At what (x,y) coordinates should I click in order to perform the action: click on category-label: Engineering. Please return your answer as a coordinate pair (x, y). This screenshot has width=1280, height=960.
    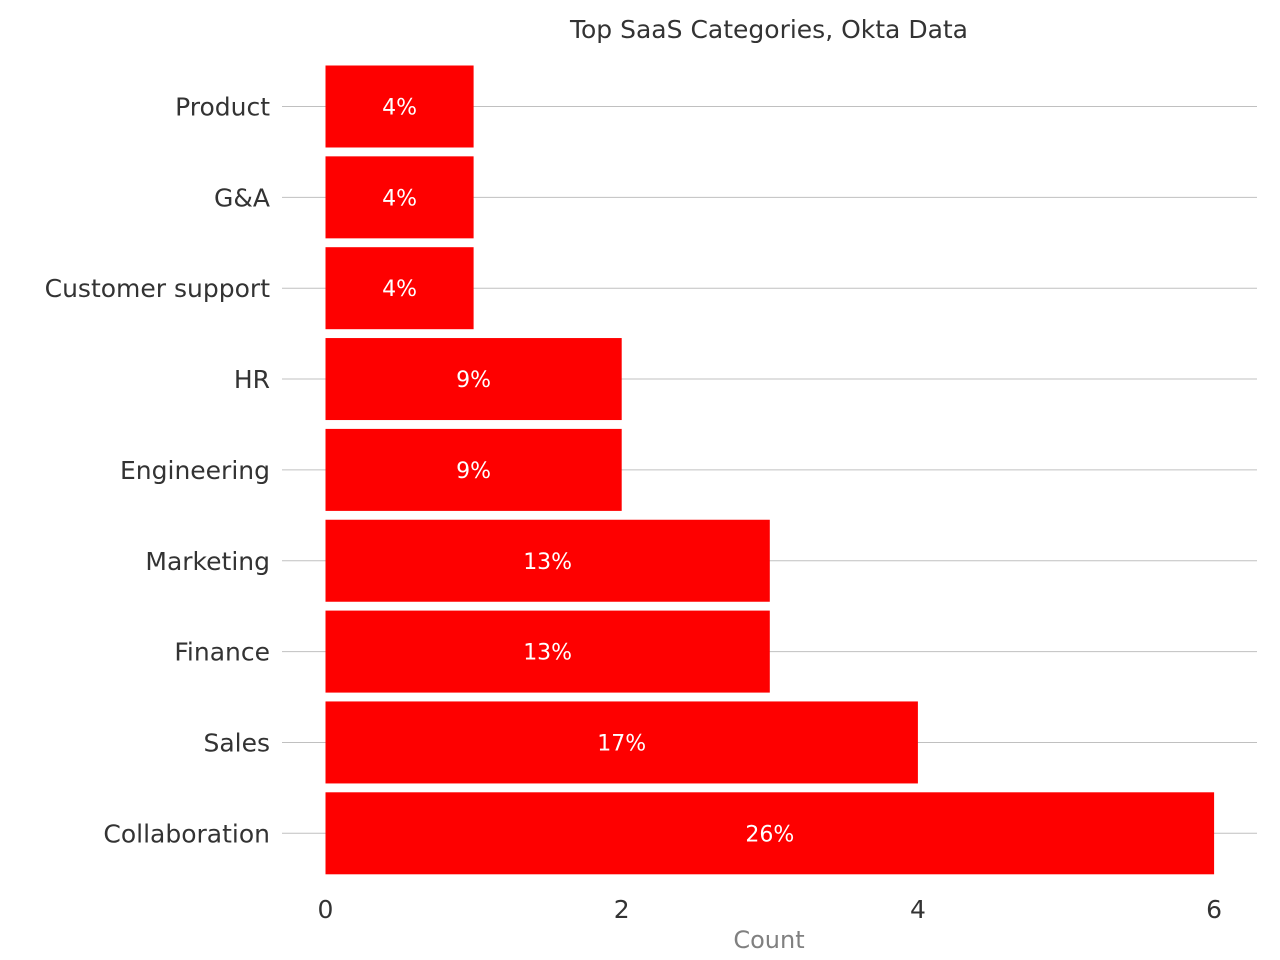
    Looking at the image, I should click on (195, 470).